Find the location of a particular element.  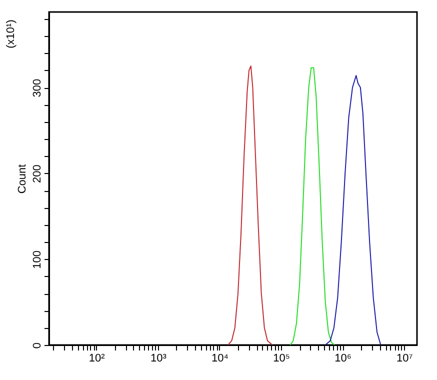

text: (x10¹) is located at coordinates (11, 34).